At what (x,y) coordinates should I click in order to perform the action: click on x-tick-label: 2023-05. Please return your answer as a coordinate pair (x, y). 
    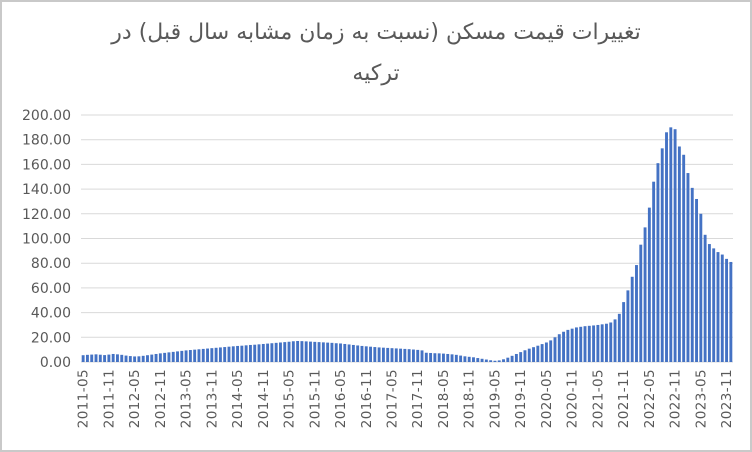
    Looking at the image, I should click on (701, 398).